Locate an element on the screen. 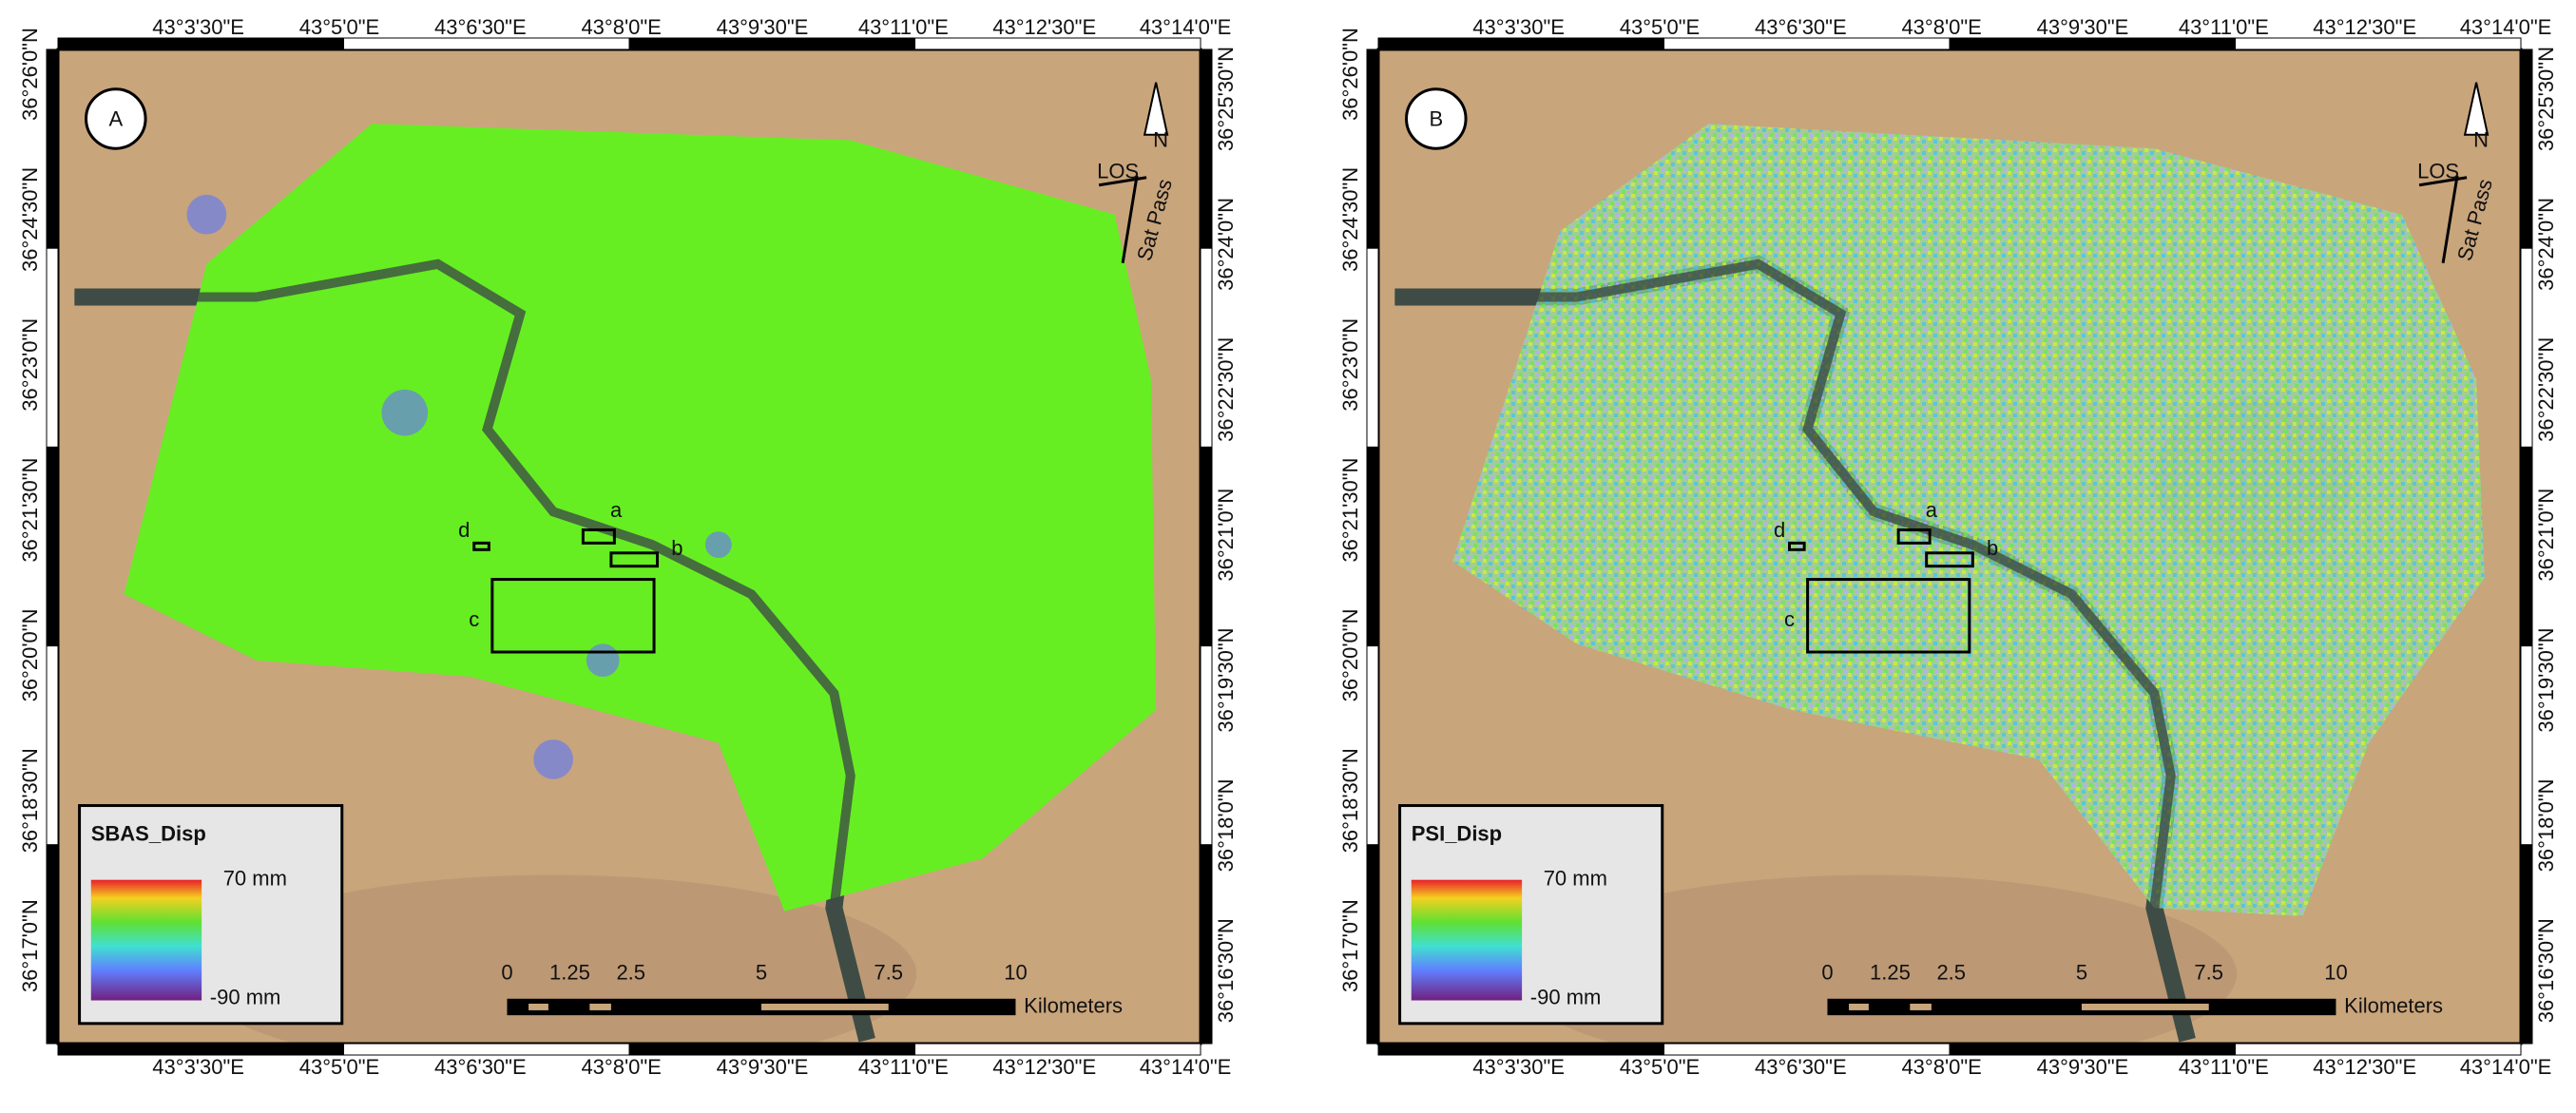 This screenshot has width=2576, height=1113. box-label: d is located at coordinates (464, 530).